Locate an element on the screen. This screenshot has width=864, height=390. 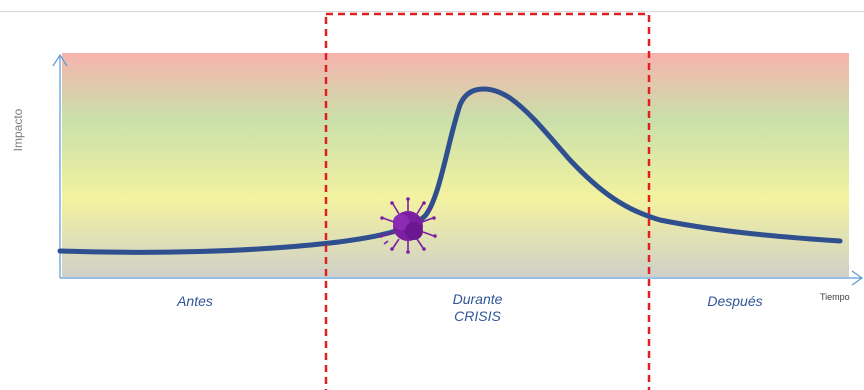
phase-label-during: Durante is located at coordinates (477, 299).